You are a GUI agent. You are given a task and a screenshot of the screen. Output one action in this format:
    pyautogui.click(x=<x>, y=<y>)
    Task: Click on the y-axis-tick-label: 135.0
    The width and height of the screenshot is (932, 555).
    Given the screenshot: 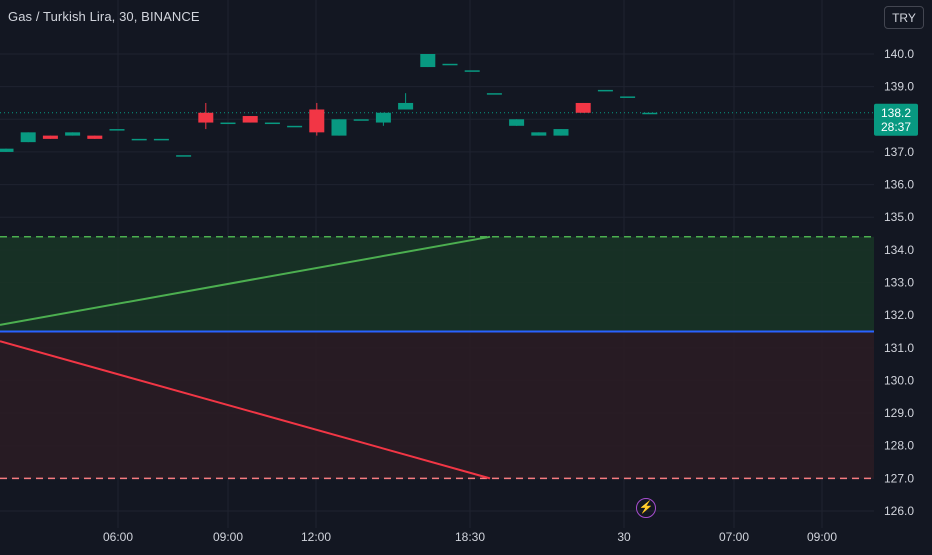 What is the action you would take?
    pyautogui.click(x=899, y=217)
    